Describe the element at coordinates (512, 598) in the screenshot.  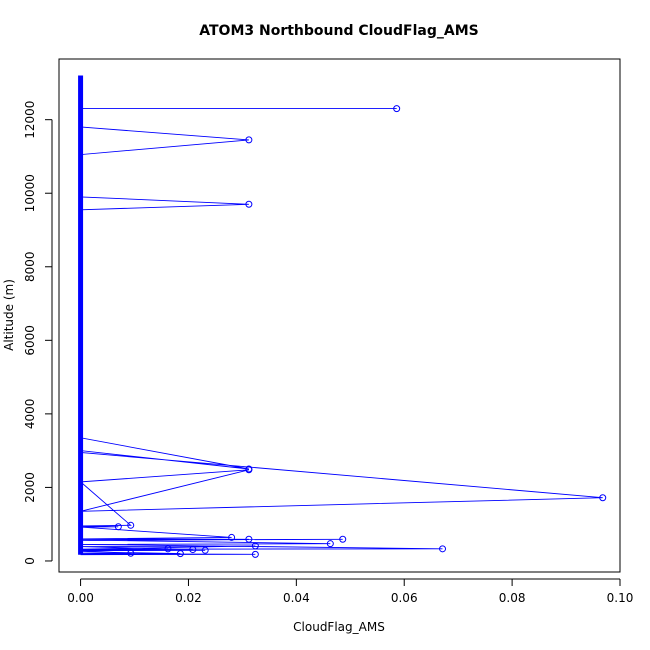
I see `x-tick-label: 0.08` at that location.